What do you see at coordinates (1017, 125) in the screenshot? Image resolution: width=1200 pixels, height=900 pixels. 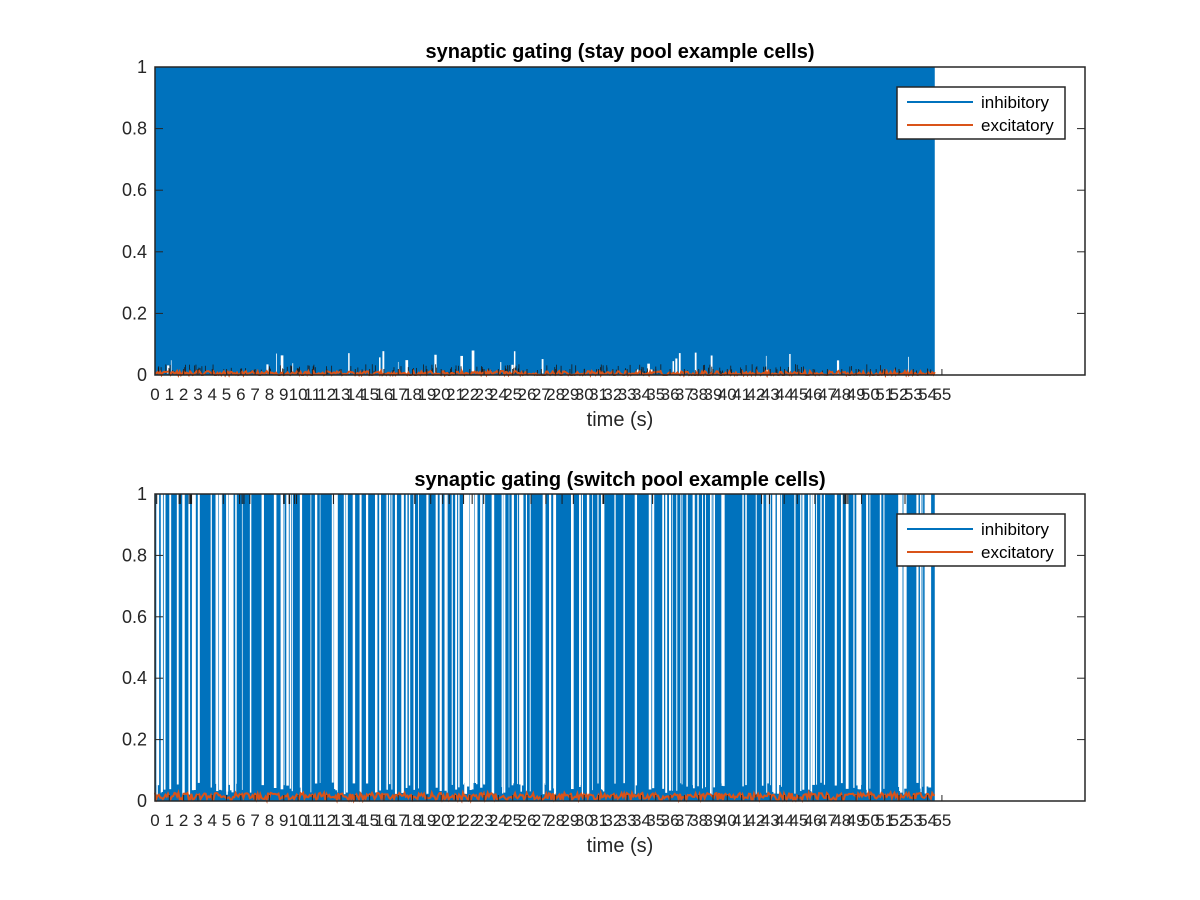 I see `legend-label-excitatory: excitatory` at bounding box center [1017, 125].